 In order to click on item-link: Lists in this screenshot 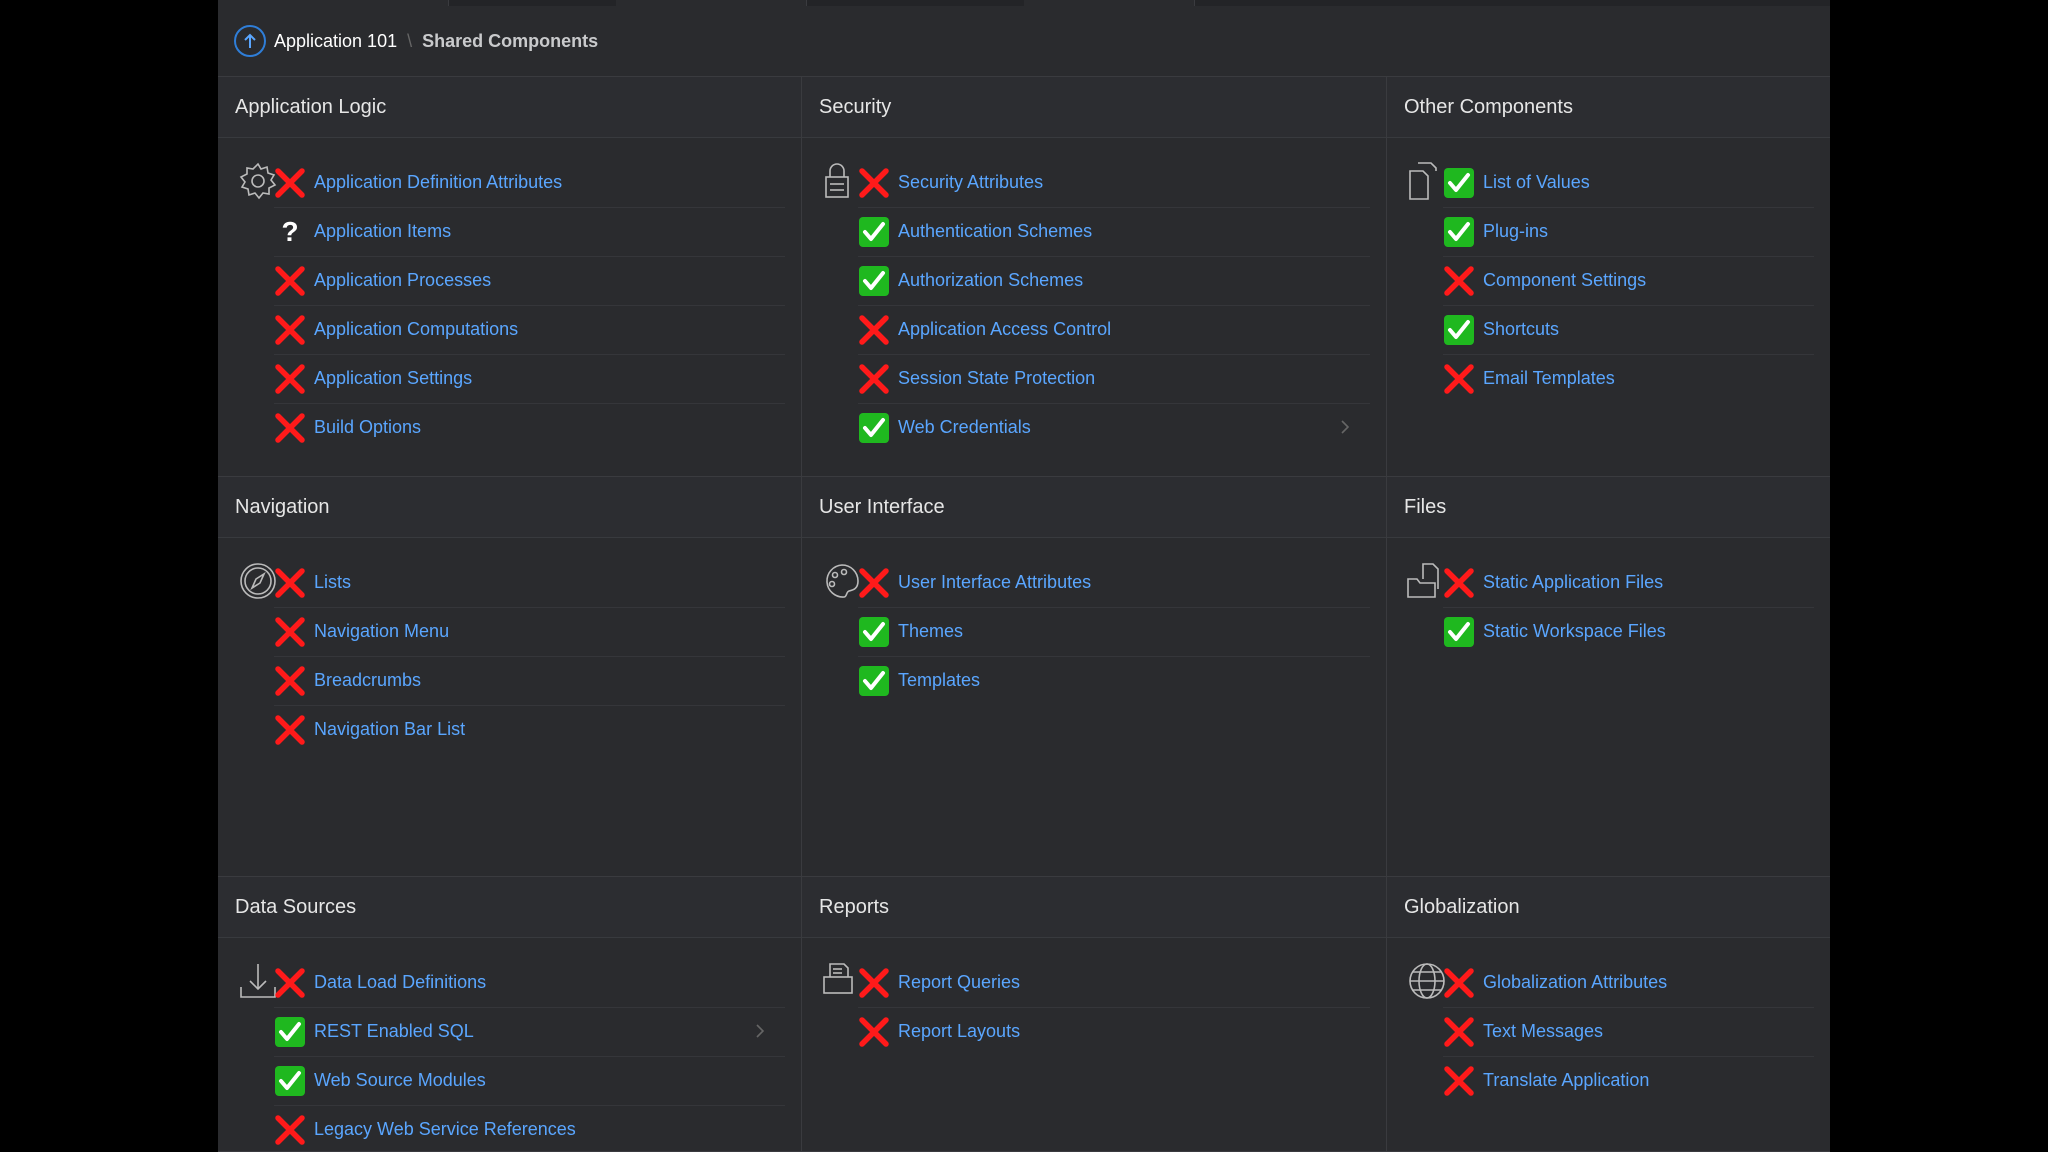, I will do `click(333, 582)`.